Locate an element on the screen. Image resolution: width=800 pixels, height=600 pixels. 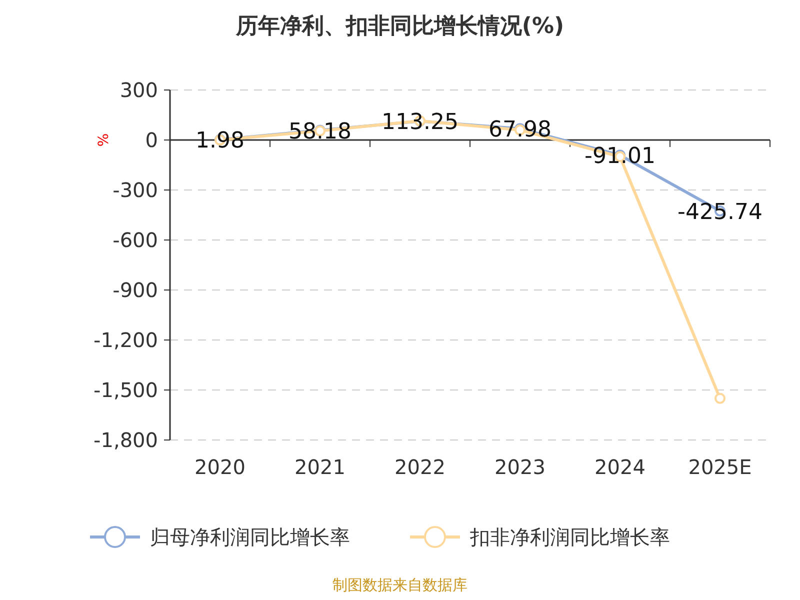
x-tick-label: 2022 is located at coordinates (420, 467).